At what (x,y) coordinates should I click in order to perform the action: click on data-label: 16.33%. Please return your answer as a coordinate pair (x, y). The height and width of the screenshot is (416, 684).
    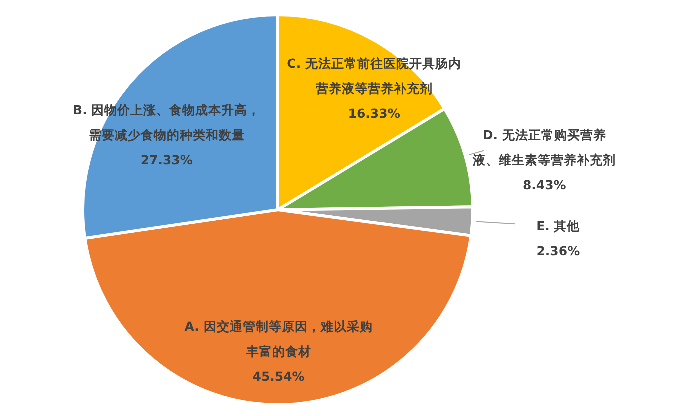
    Looking at the image, I should click on (374, 113).